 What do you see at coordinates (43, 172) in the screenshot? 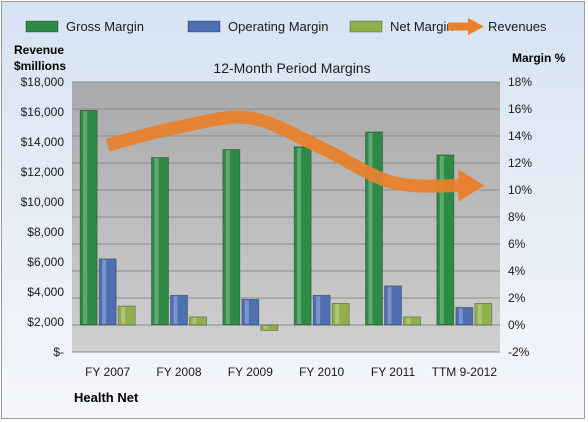
I see `left-tick-label: $12,000` at bounding box center [43, 172].